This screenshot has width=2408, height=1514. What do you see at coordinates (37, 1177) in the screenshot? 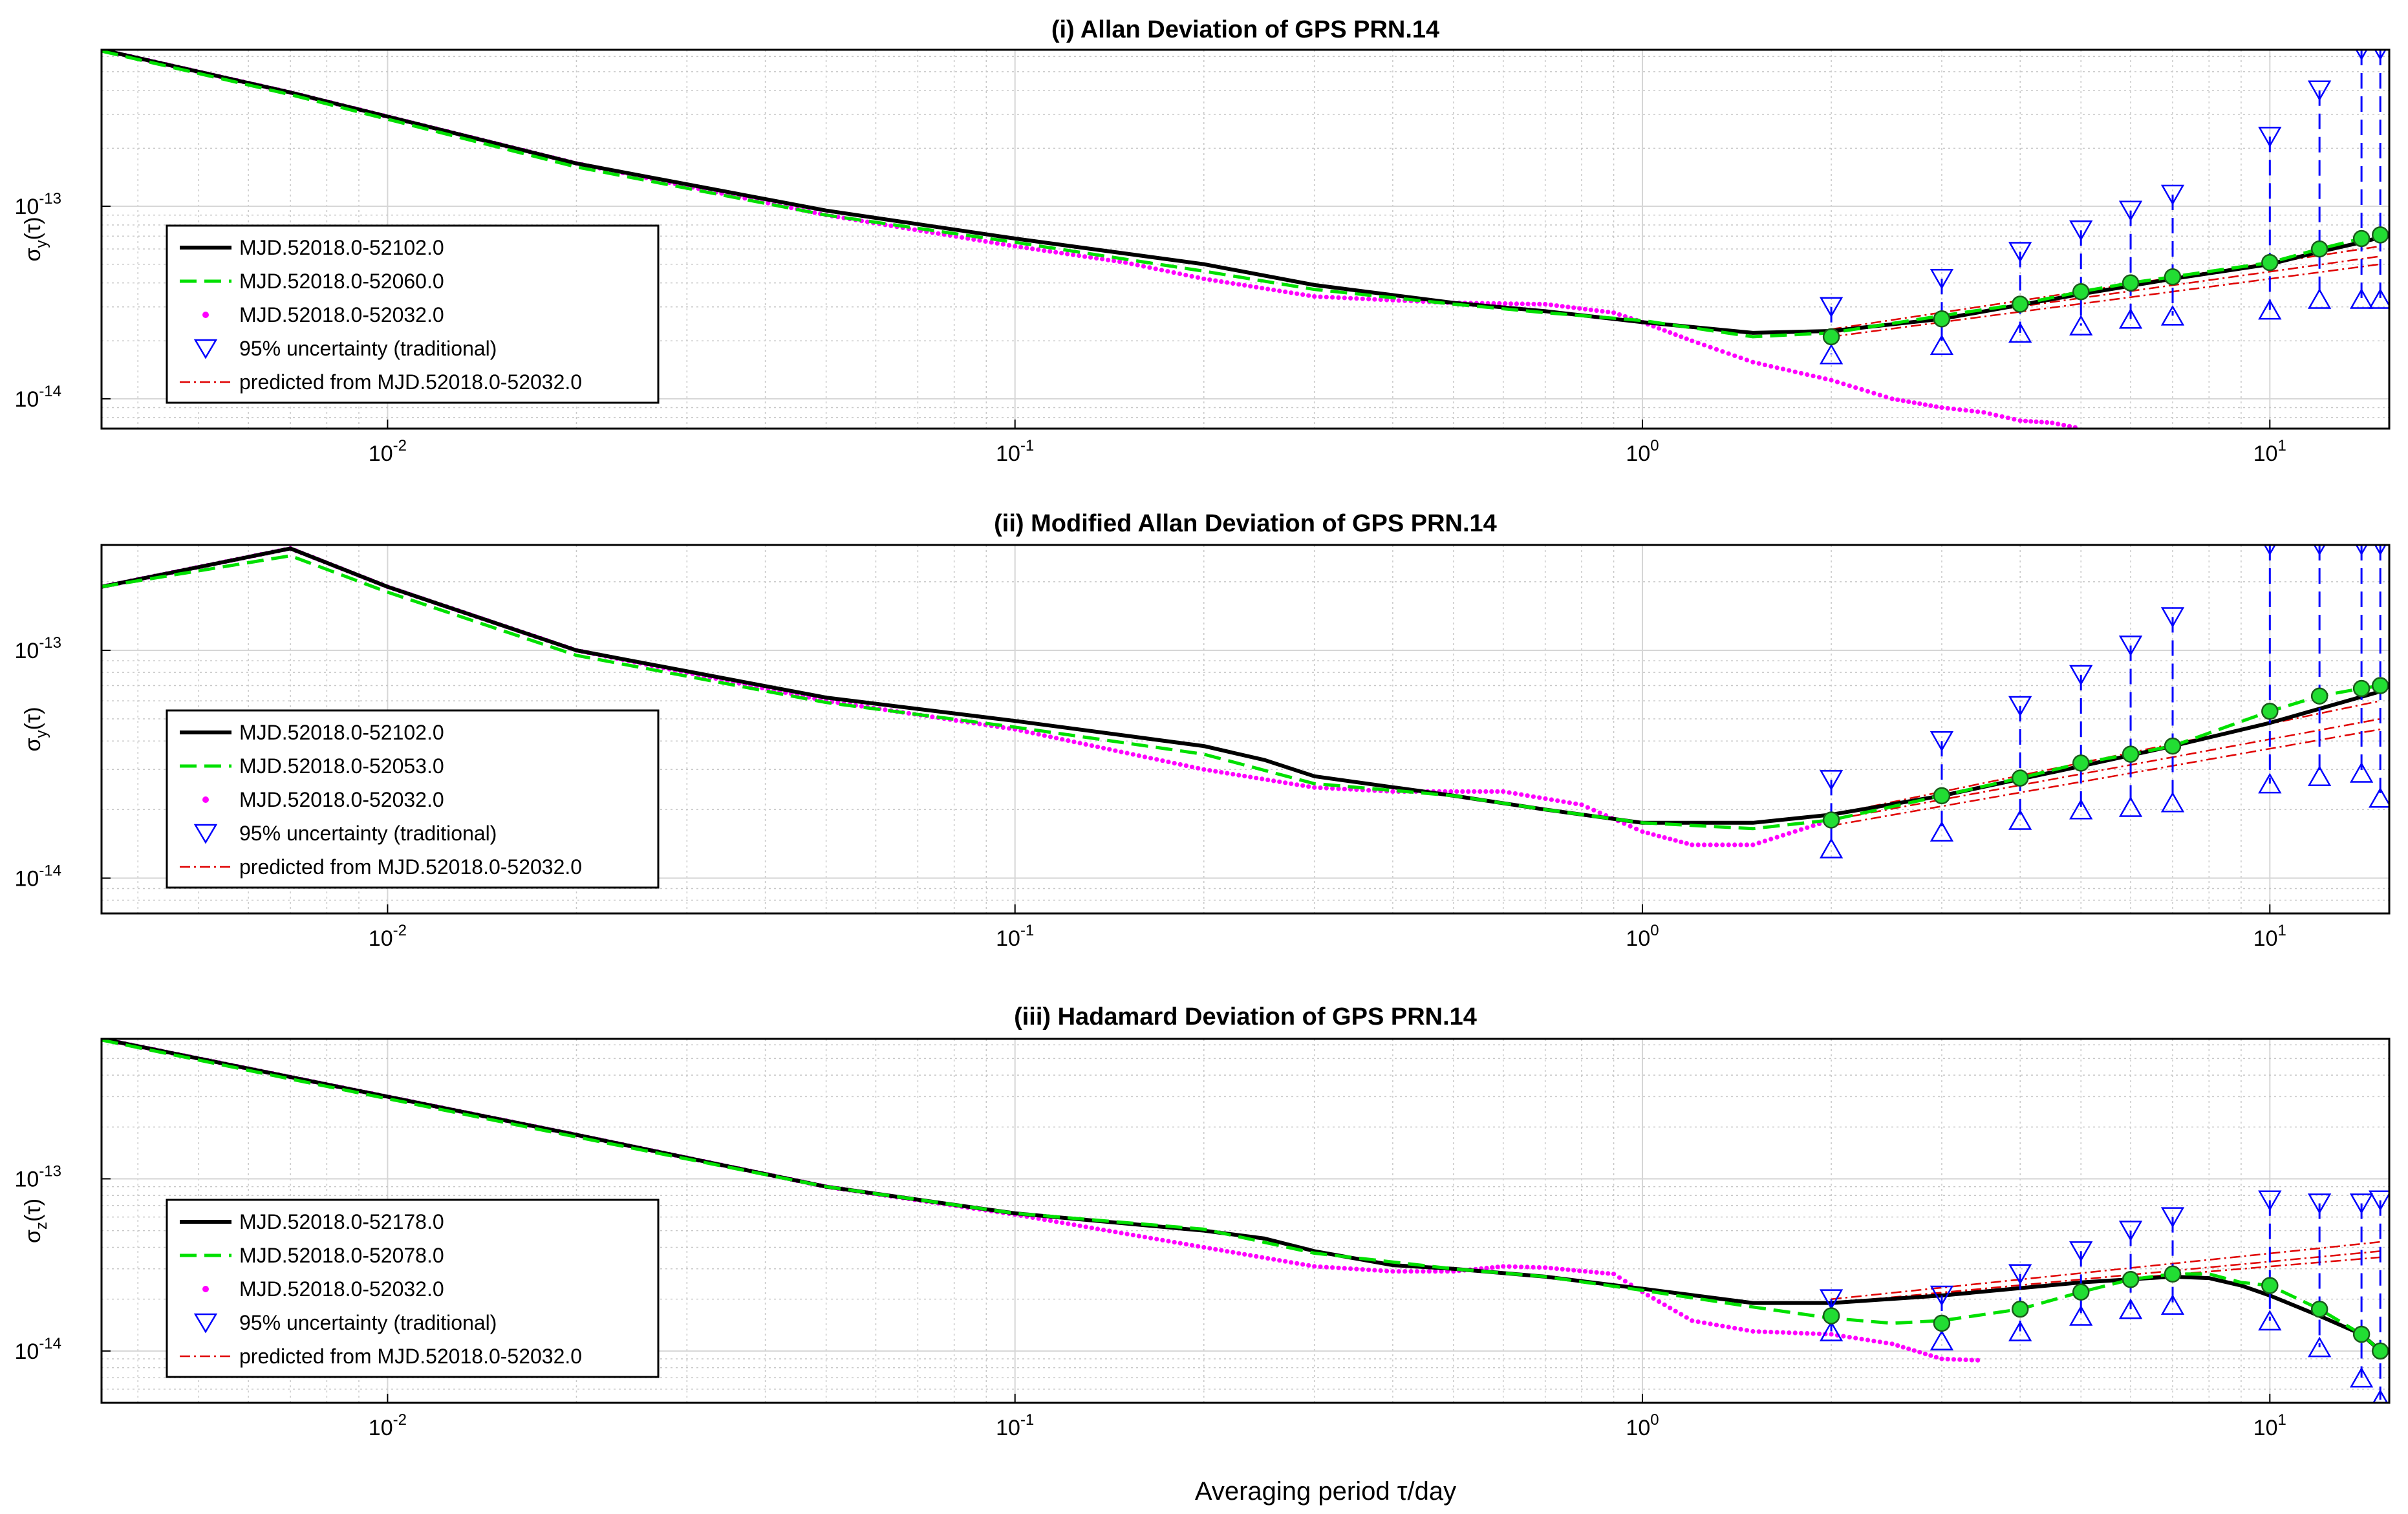
I see `y-tick-label: 10-13` at bounding box center [37, 1177].